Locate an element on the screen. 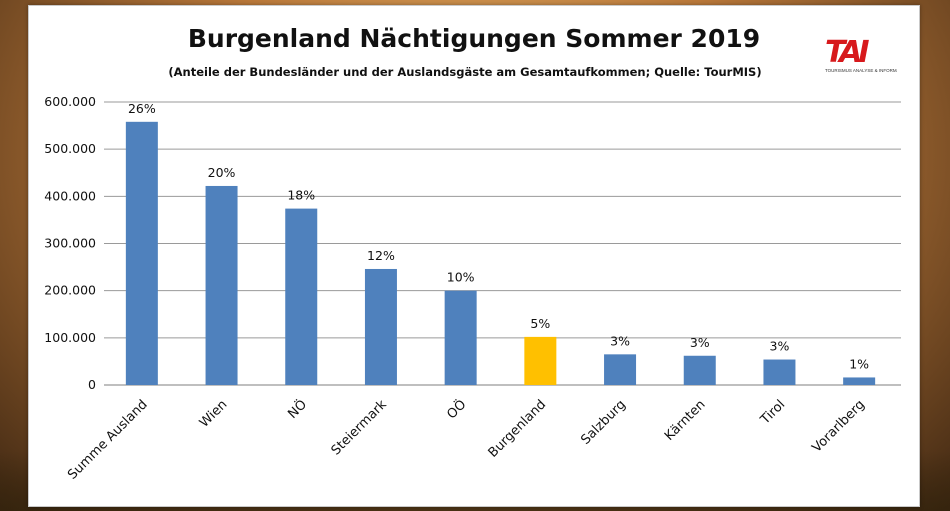 This screenshot has width=950, height=511. data-label: 1% is located at coordinates (859, 363).